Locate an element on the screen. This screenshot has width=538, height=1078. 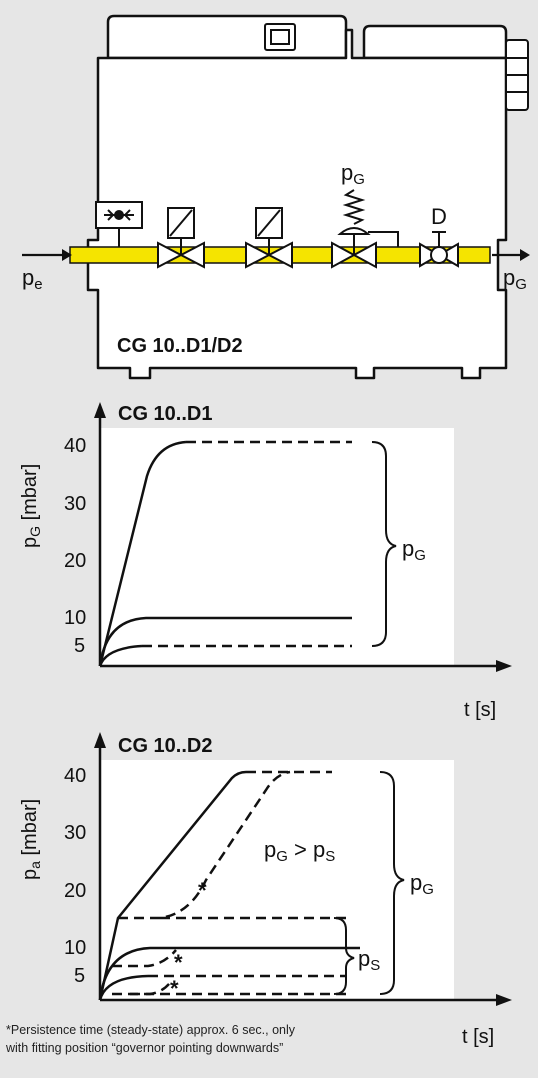
pressure-switch-icon is located at coordinates (119, 224).